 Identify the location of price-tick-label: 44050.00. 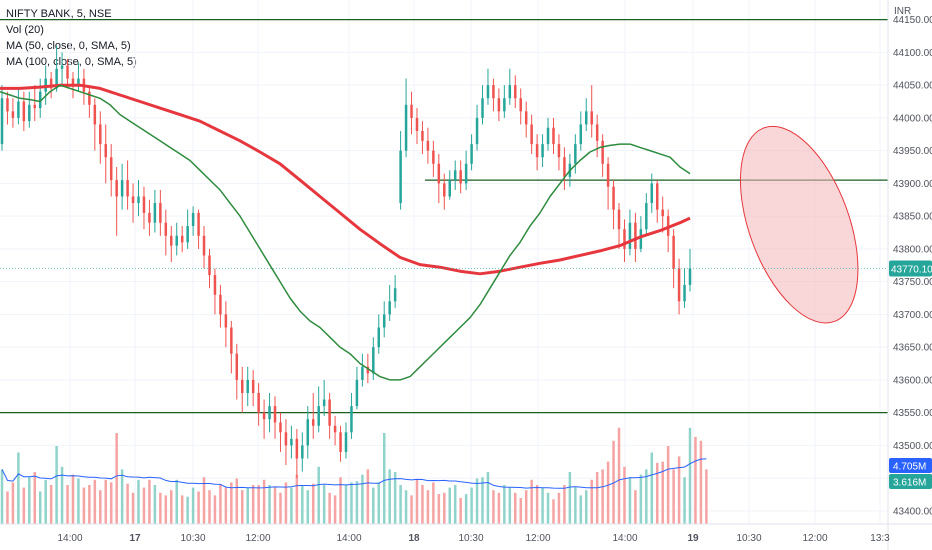
(912, 86).